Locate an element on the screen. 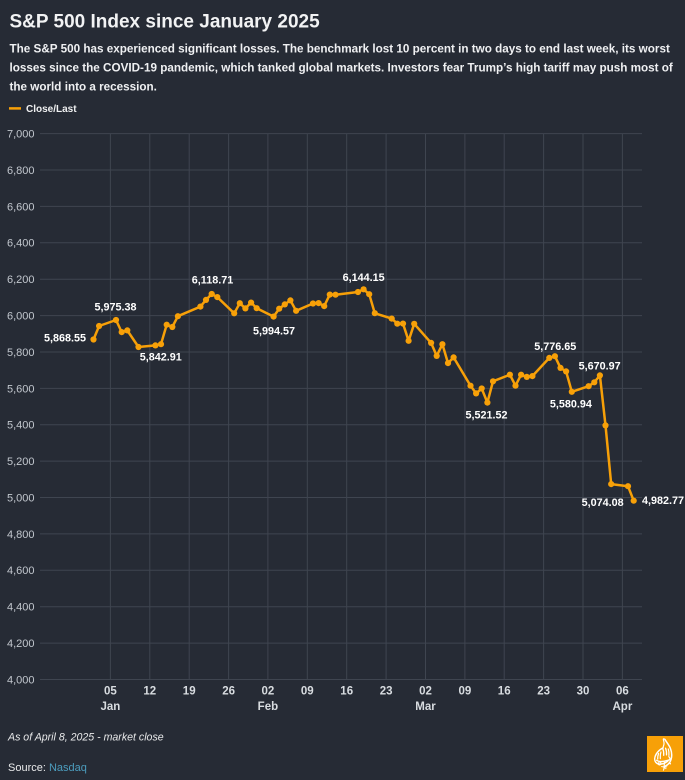  svg-text: 5,994.57 is located at coordinates (274, 332).